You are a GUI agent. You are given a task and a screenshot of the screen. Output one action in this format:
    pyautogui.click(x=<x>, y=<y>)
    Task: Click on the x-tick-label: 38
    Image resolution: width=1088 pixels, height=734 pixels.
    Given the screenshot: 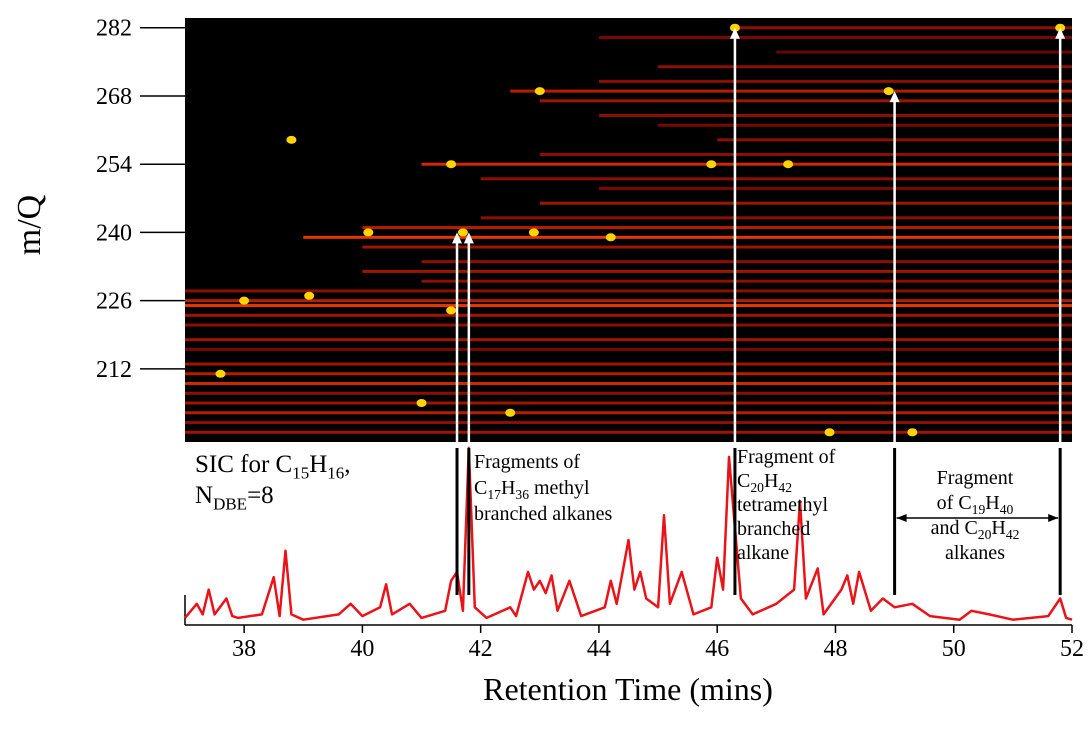 What is the action you would take?
    pyautogui.click(x=244, y=649)
    